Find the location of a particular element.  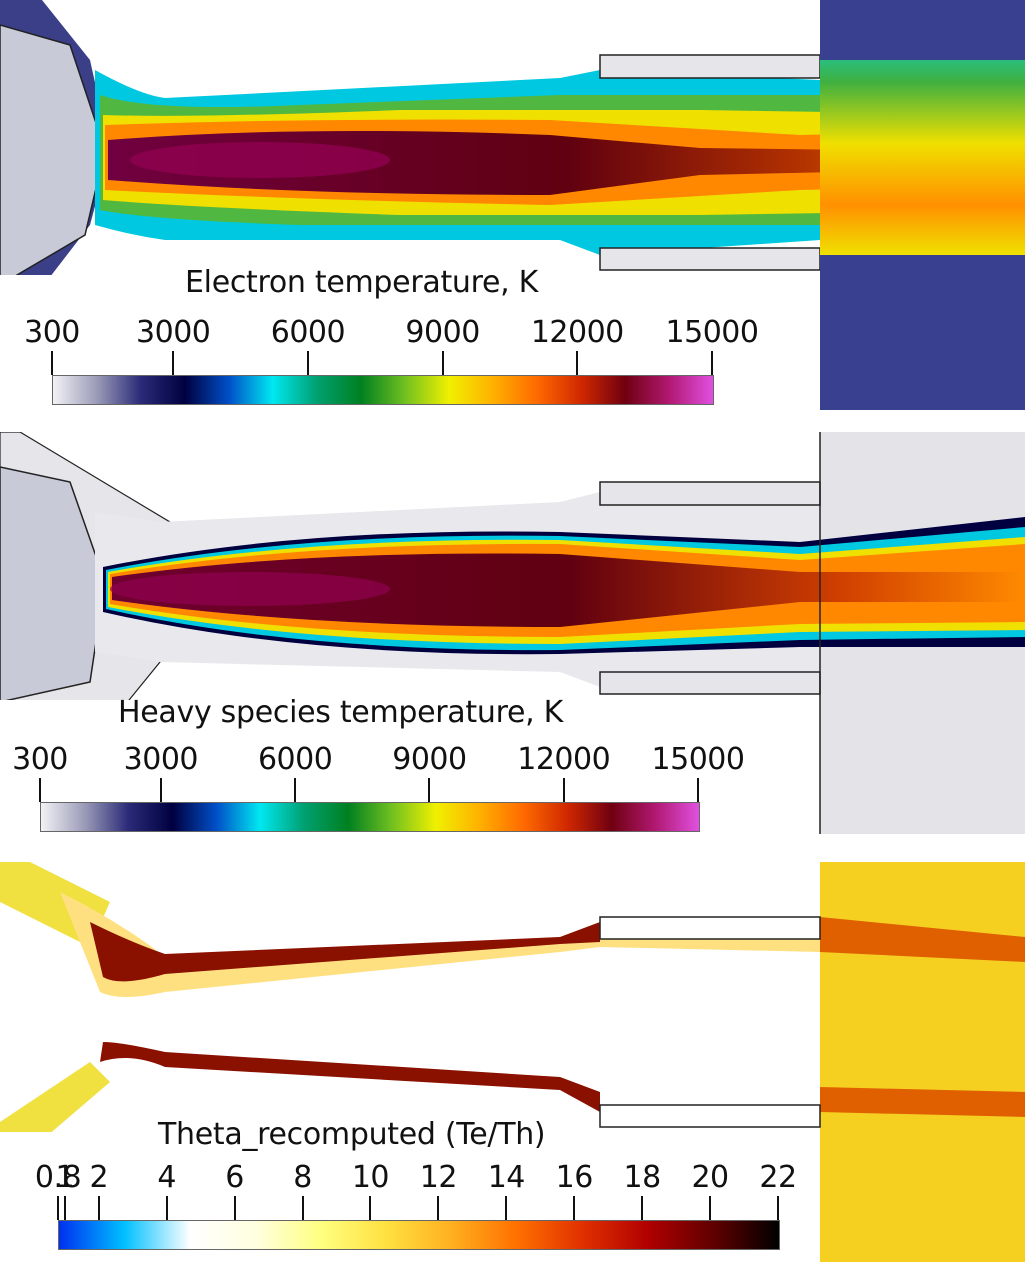

electron-colorbar-title: Electron temperature, K is located at coordinates (361, 282).